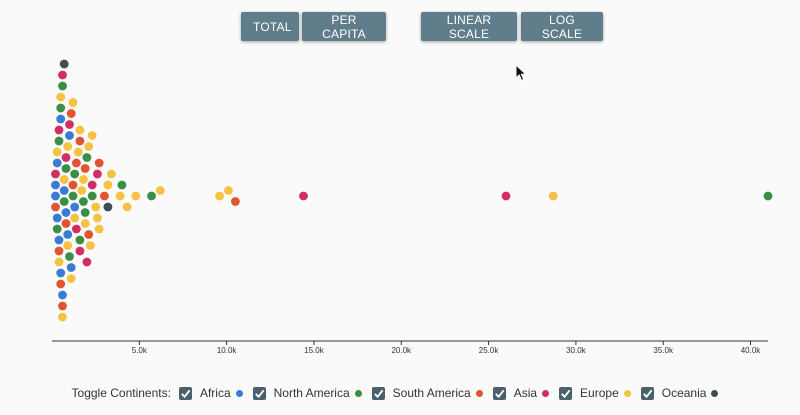 The image size is (800, 415). Describe the element at coordinates (566, 393) in the screenshot. I see `checkbox-europe` at that location.